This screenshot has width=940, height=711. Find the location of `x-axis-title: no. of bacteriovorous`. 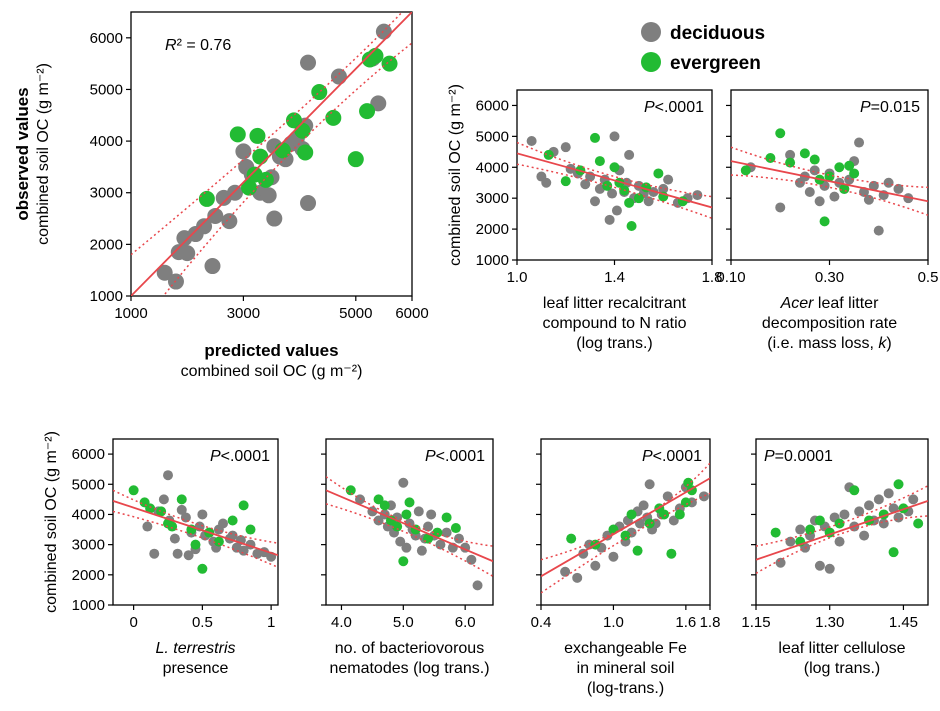

x-axis-title: no. of bacteriovorous is located at coordinates (409, 648).